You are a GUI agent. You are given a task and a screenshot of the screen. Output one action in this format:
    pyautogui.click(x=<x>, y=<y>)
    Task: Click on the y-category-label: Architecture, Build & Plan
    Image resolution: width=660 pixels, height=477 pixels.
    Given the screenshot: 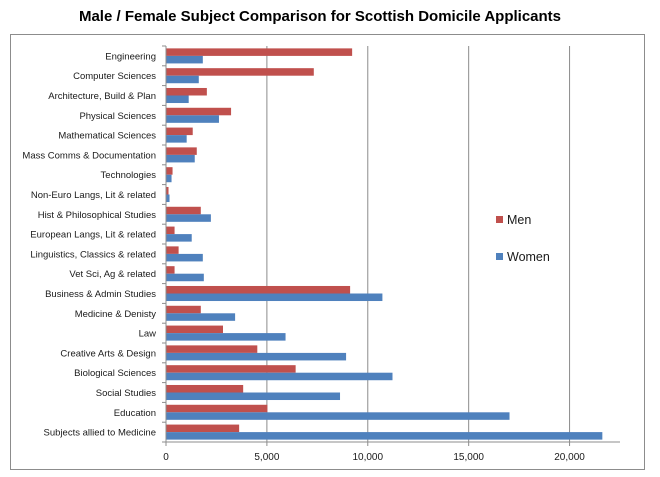 What is the action you would take?
    pyautogui.click(x=102, y=96)
    